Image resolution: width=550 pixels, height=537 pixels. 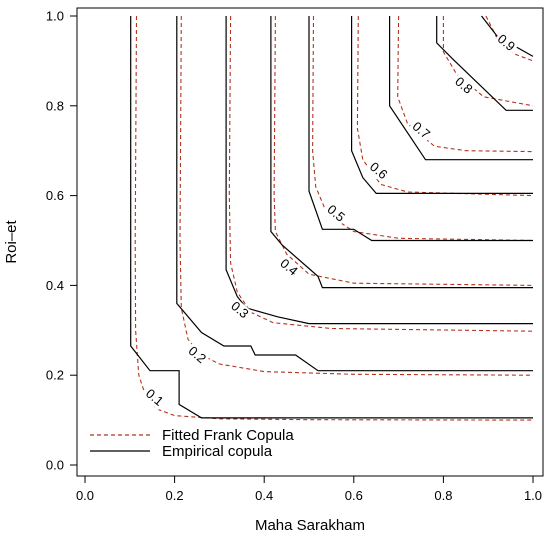 I want to click on x-tick-label: 0.6, so click(x=354, y=495).